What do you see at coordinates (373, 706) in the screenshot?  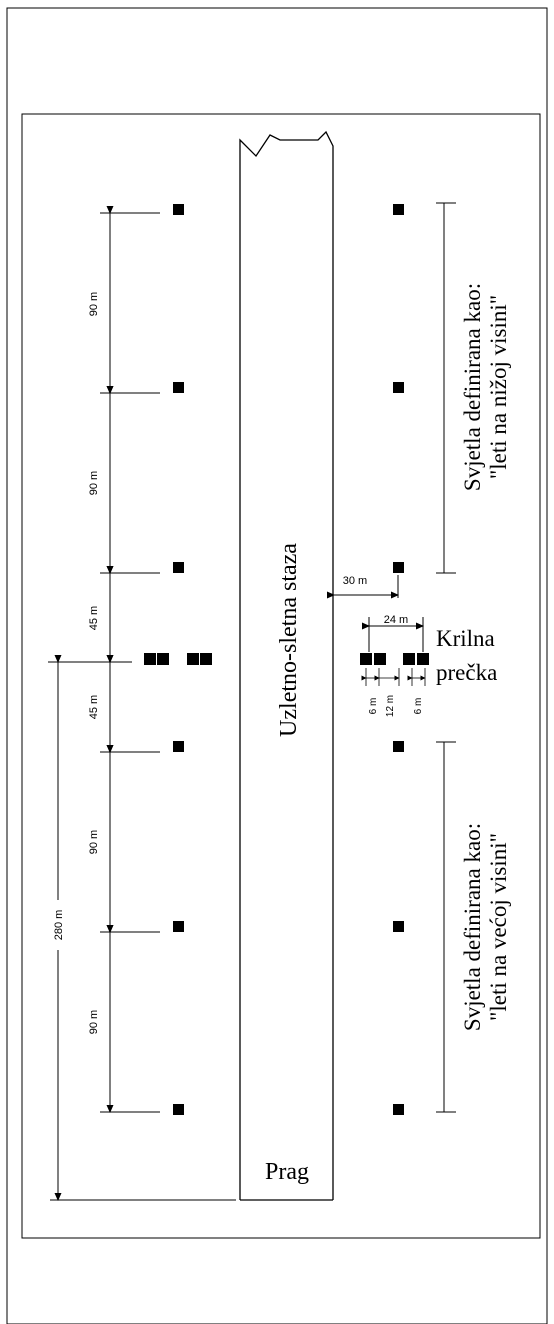 I see `dim-label-6m-1: 6 m` at bounding box center [373, 706].